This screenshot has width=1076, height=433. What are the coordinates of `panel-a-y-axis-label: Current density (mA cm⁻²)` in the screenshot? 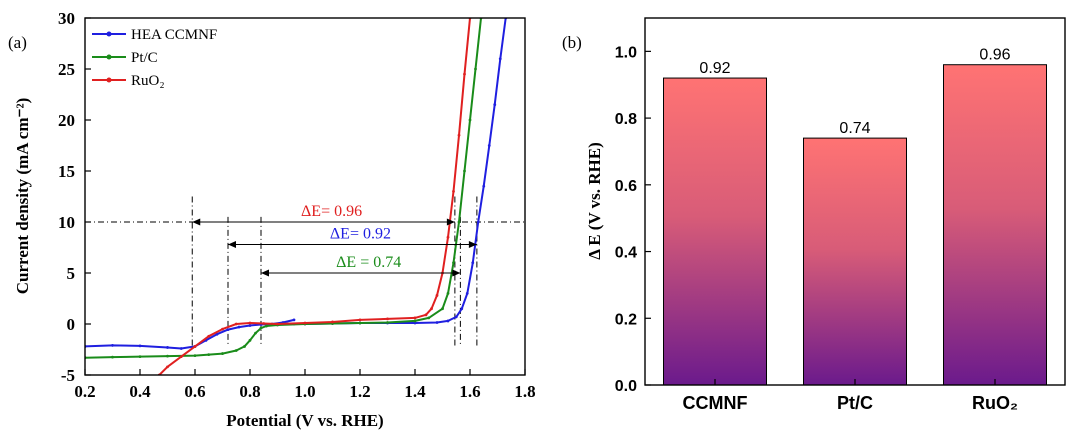 It's located at (22, 196).